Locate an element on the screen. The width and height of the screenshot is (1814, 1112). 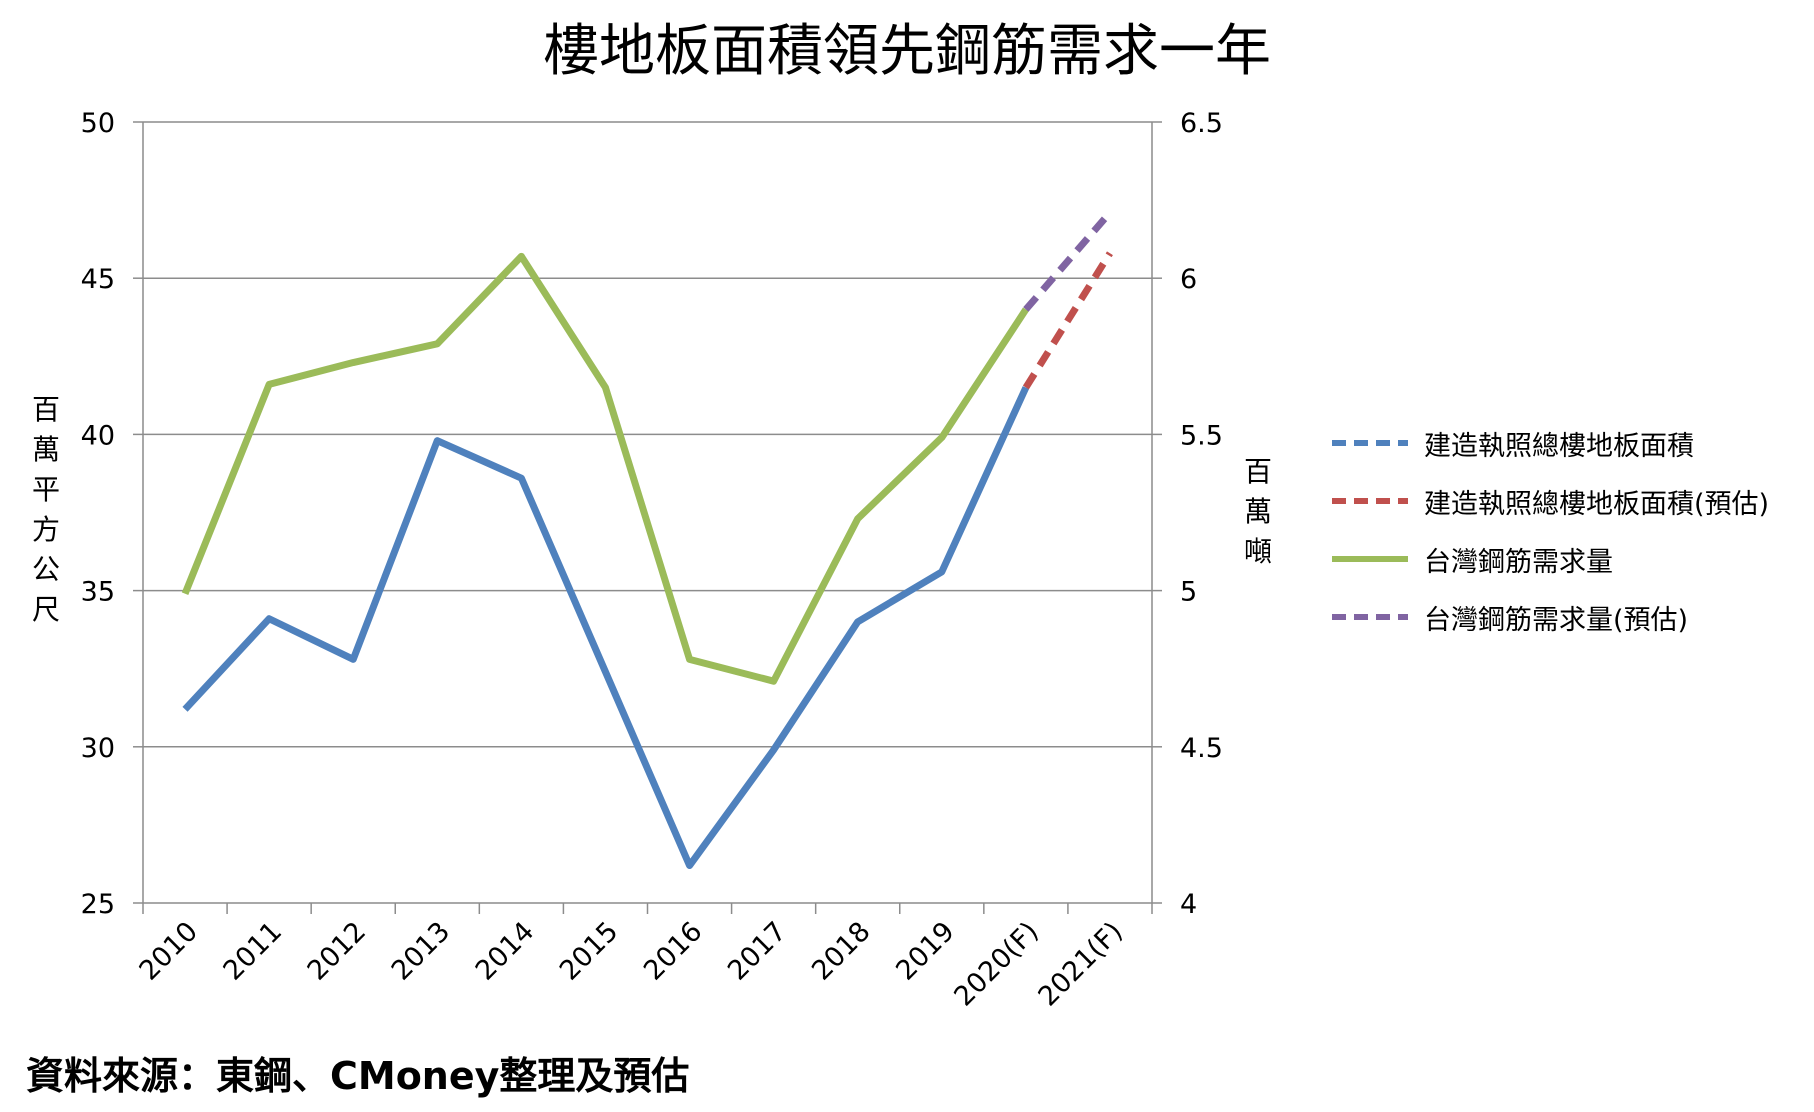
legend-label: 台灣鋼筋需求量 is located at coordinates (1518, 562).